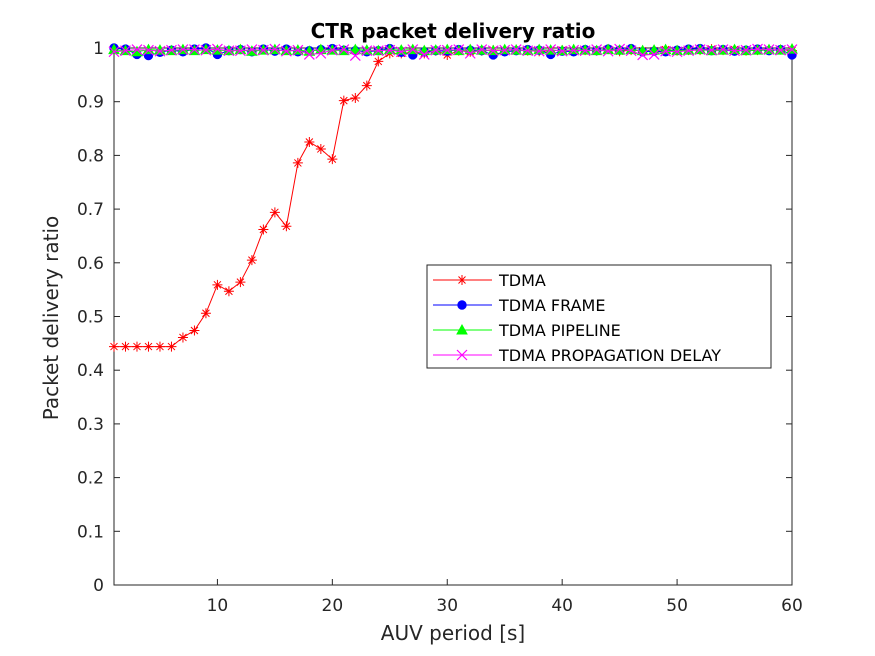 This screenshot has height=656, width=875. I want to click on series-line, so click(453, 52).